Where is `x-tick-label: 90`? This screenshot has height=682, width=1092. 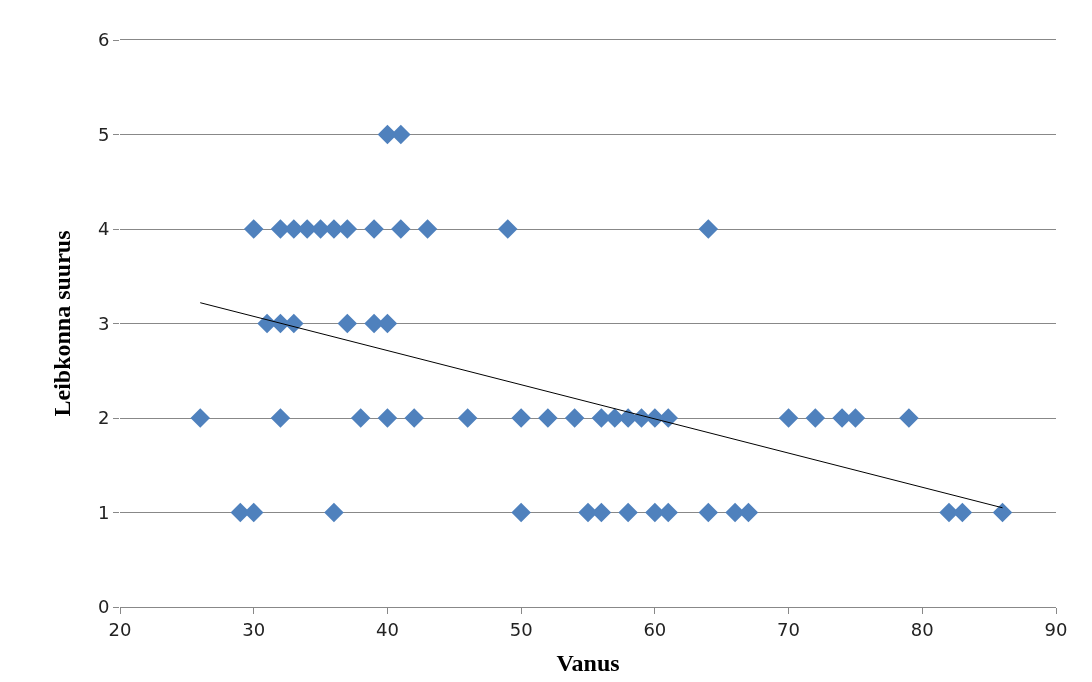
x-tick-label: 90 is located at coordinates (1056, 629).